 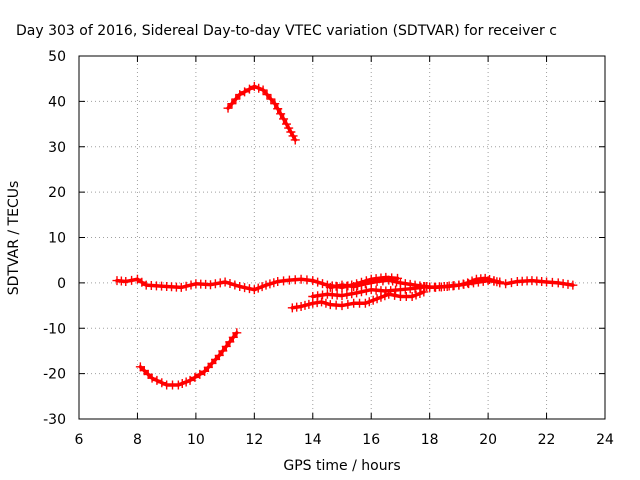 What do you see at coordinates (547, 440) in the screenshot?
I see `x-tick-label: 22` at bounding box center [547, 440].